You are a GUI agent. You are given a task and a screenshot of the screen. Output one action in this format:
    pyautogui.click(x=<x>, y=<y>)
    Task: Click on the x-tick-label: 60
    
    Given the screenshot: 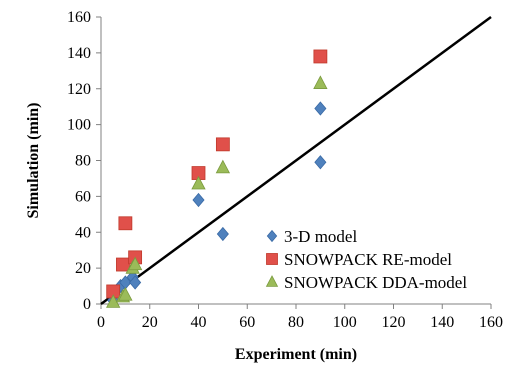 What is the action you would take?
    pyautogui.click(x=247, y=322)
    